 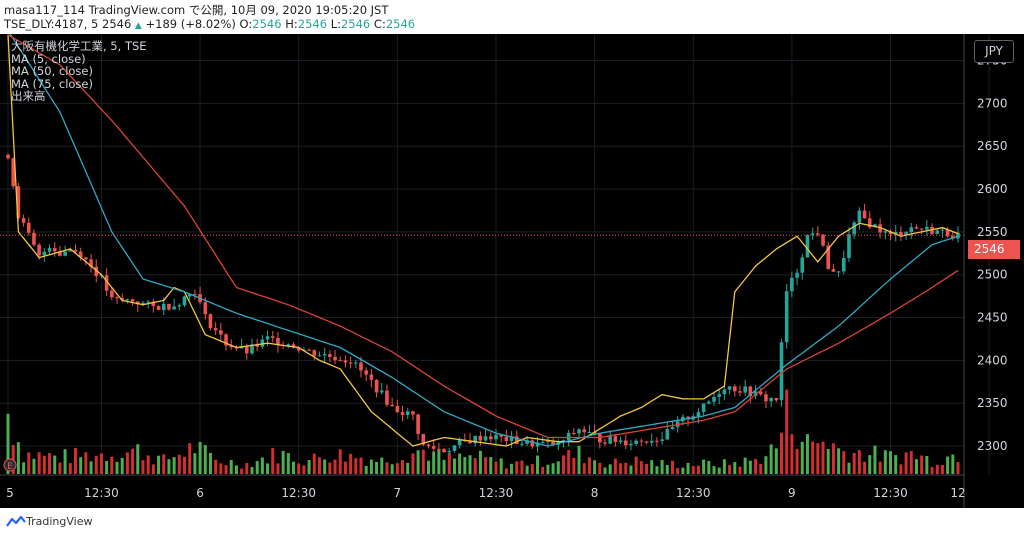 I want to click on tradingview-brand: TradingView, so click(x=59, y=521).